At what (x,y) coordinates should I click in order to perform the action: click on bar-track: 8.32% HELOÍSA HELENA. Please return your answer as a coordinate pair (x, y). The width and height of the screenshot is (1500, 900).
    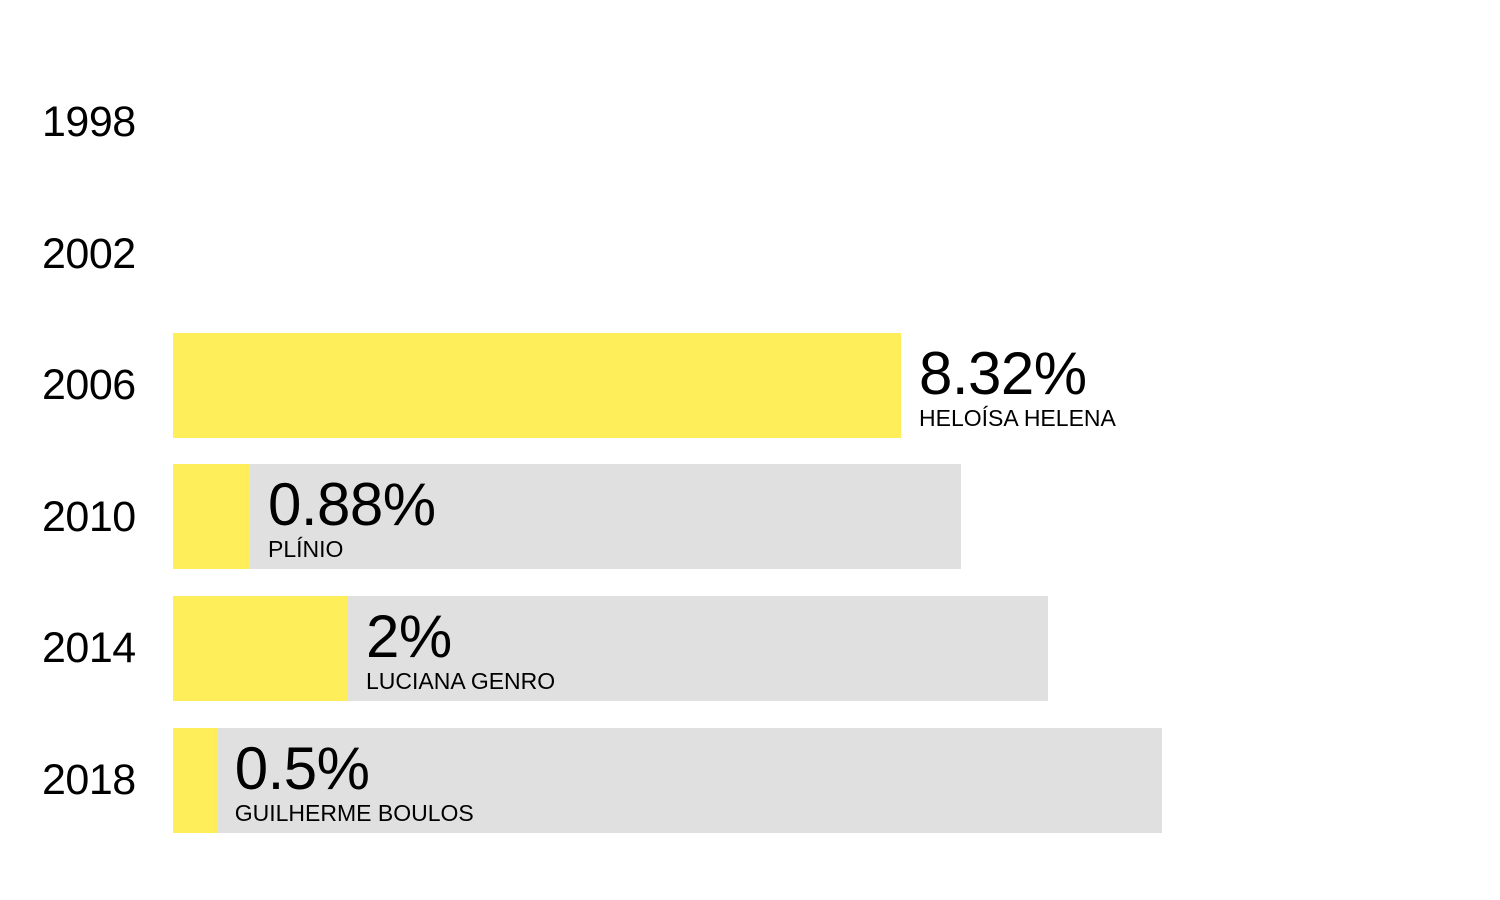
    Looking at the image, I should click on (644, 385).